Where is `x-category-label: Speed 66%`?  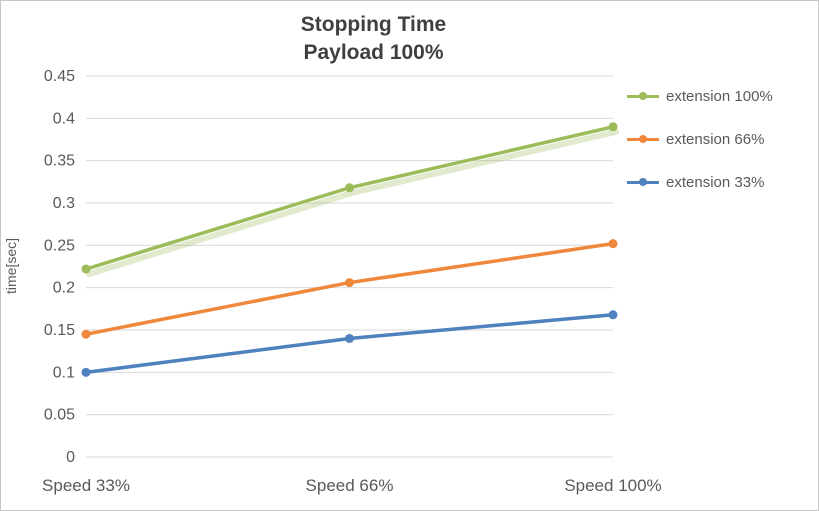
x-category-label: Speed 66% is located at coordinates (350, 485).